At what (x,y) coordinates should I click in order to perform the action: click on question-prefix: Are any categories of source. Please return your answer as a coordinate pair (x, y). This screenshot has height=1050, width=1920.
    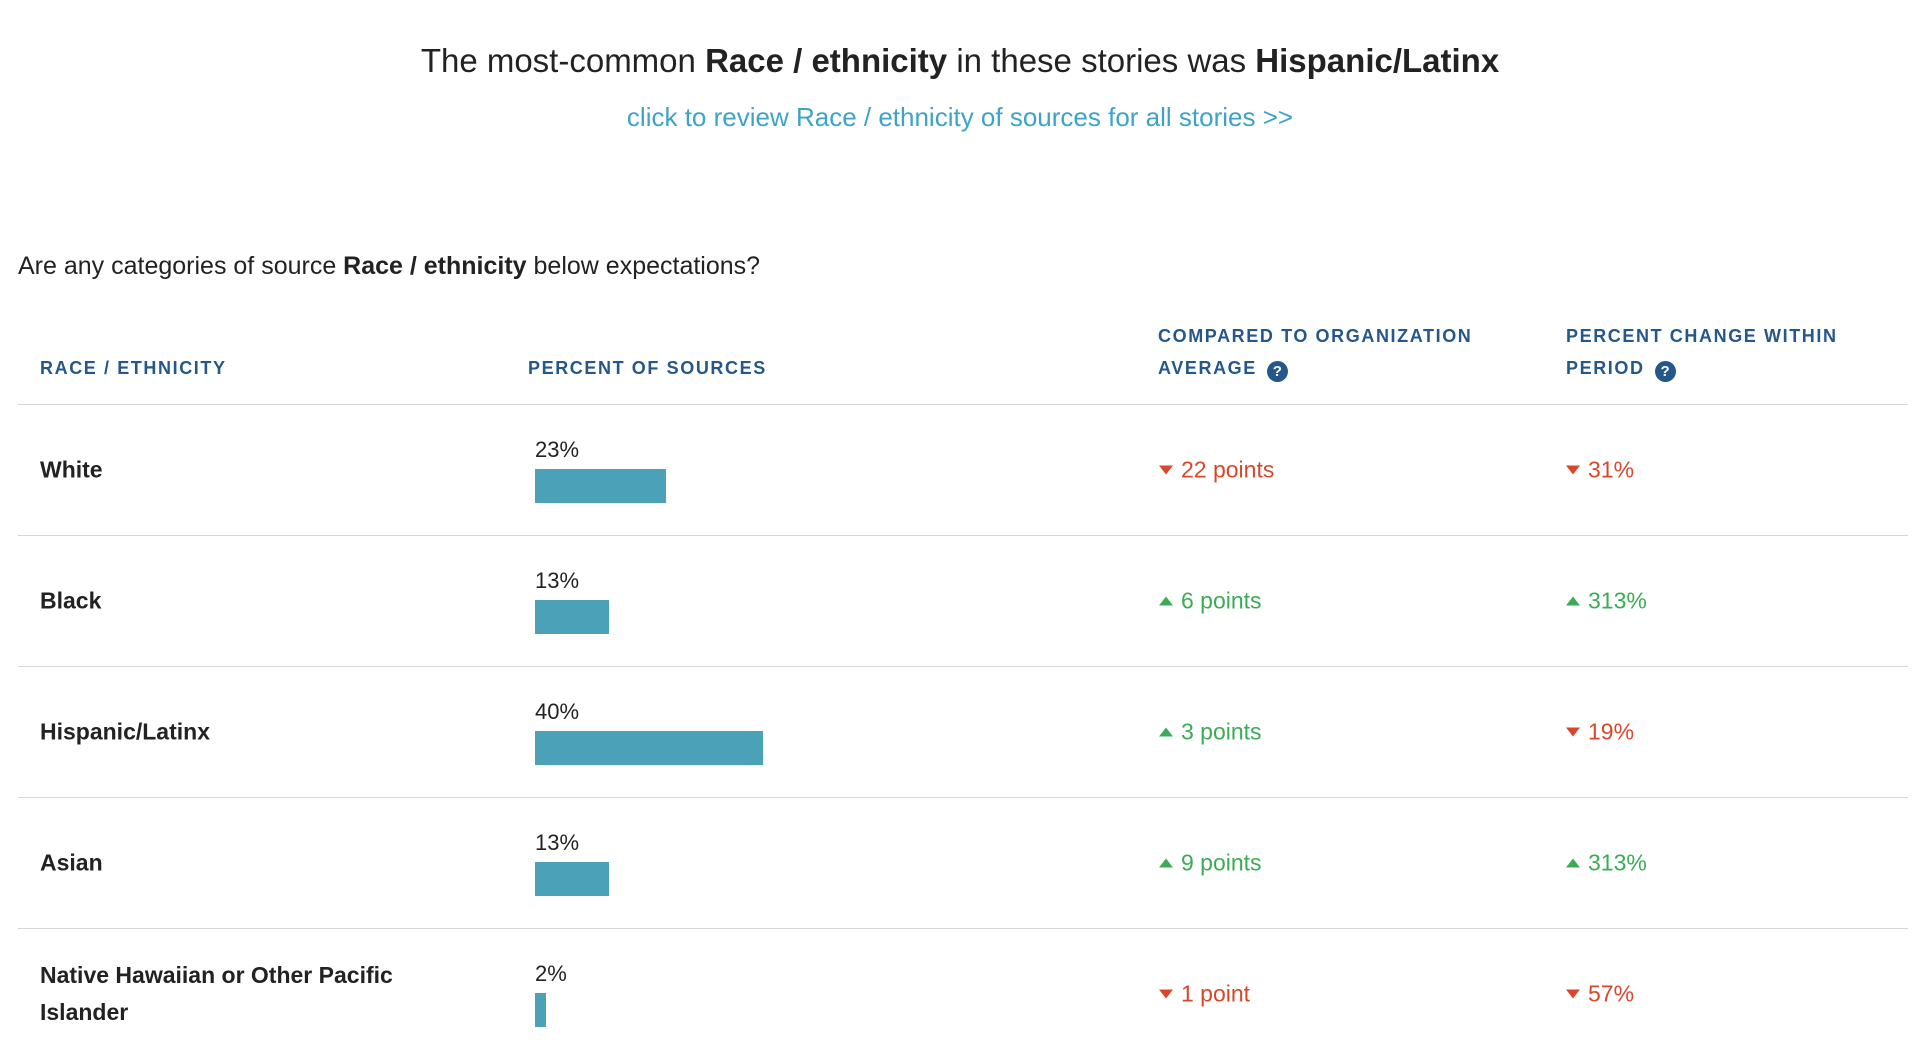
    Looking at the image, I should click on (181, 266).